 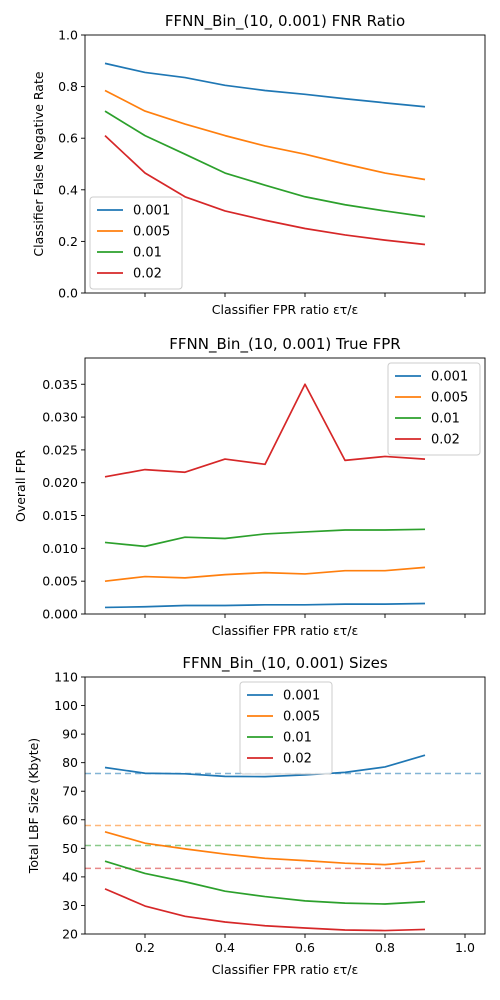 I want to click on y-tick-label: 50, so click(x=70, y=848).